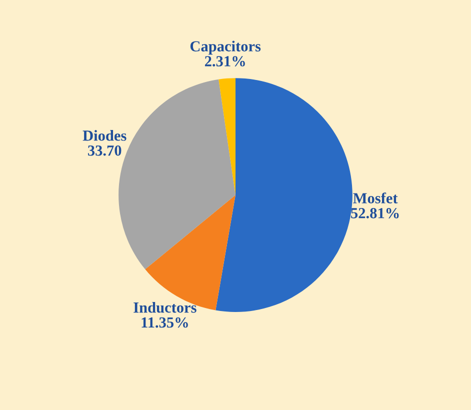  I want to click on pie-slice, so click(227, 137).